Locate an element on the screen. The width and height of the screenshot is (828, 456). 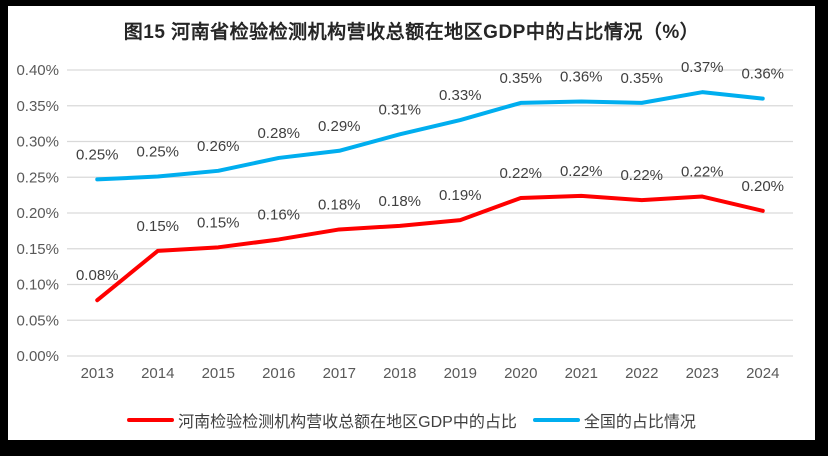
y-axis-tick-label: 0.40% is located at coordinates (37, 70).